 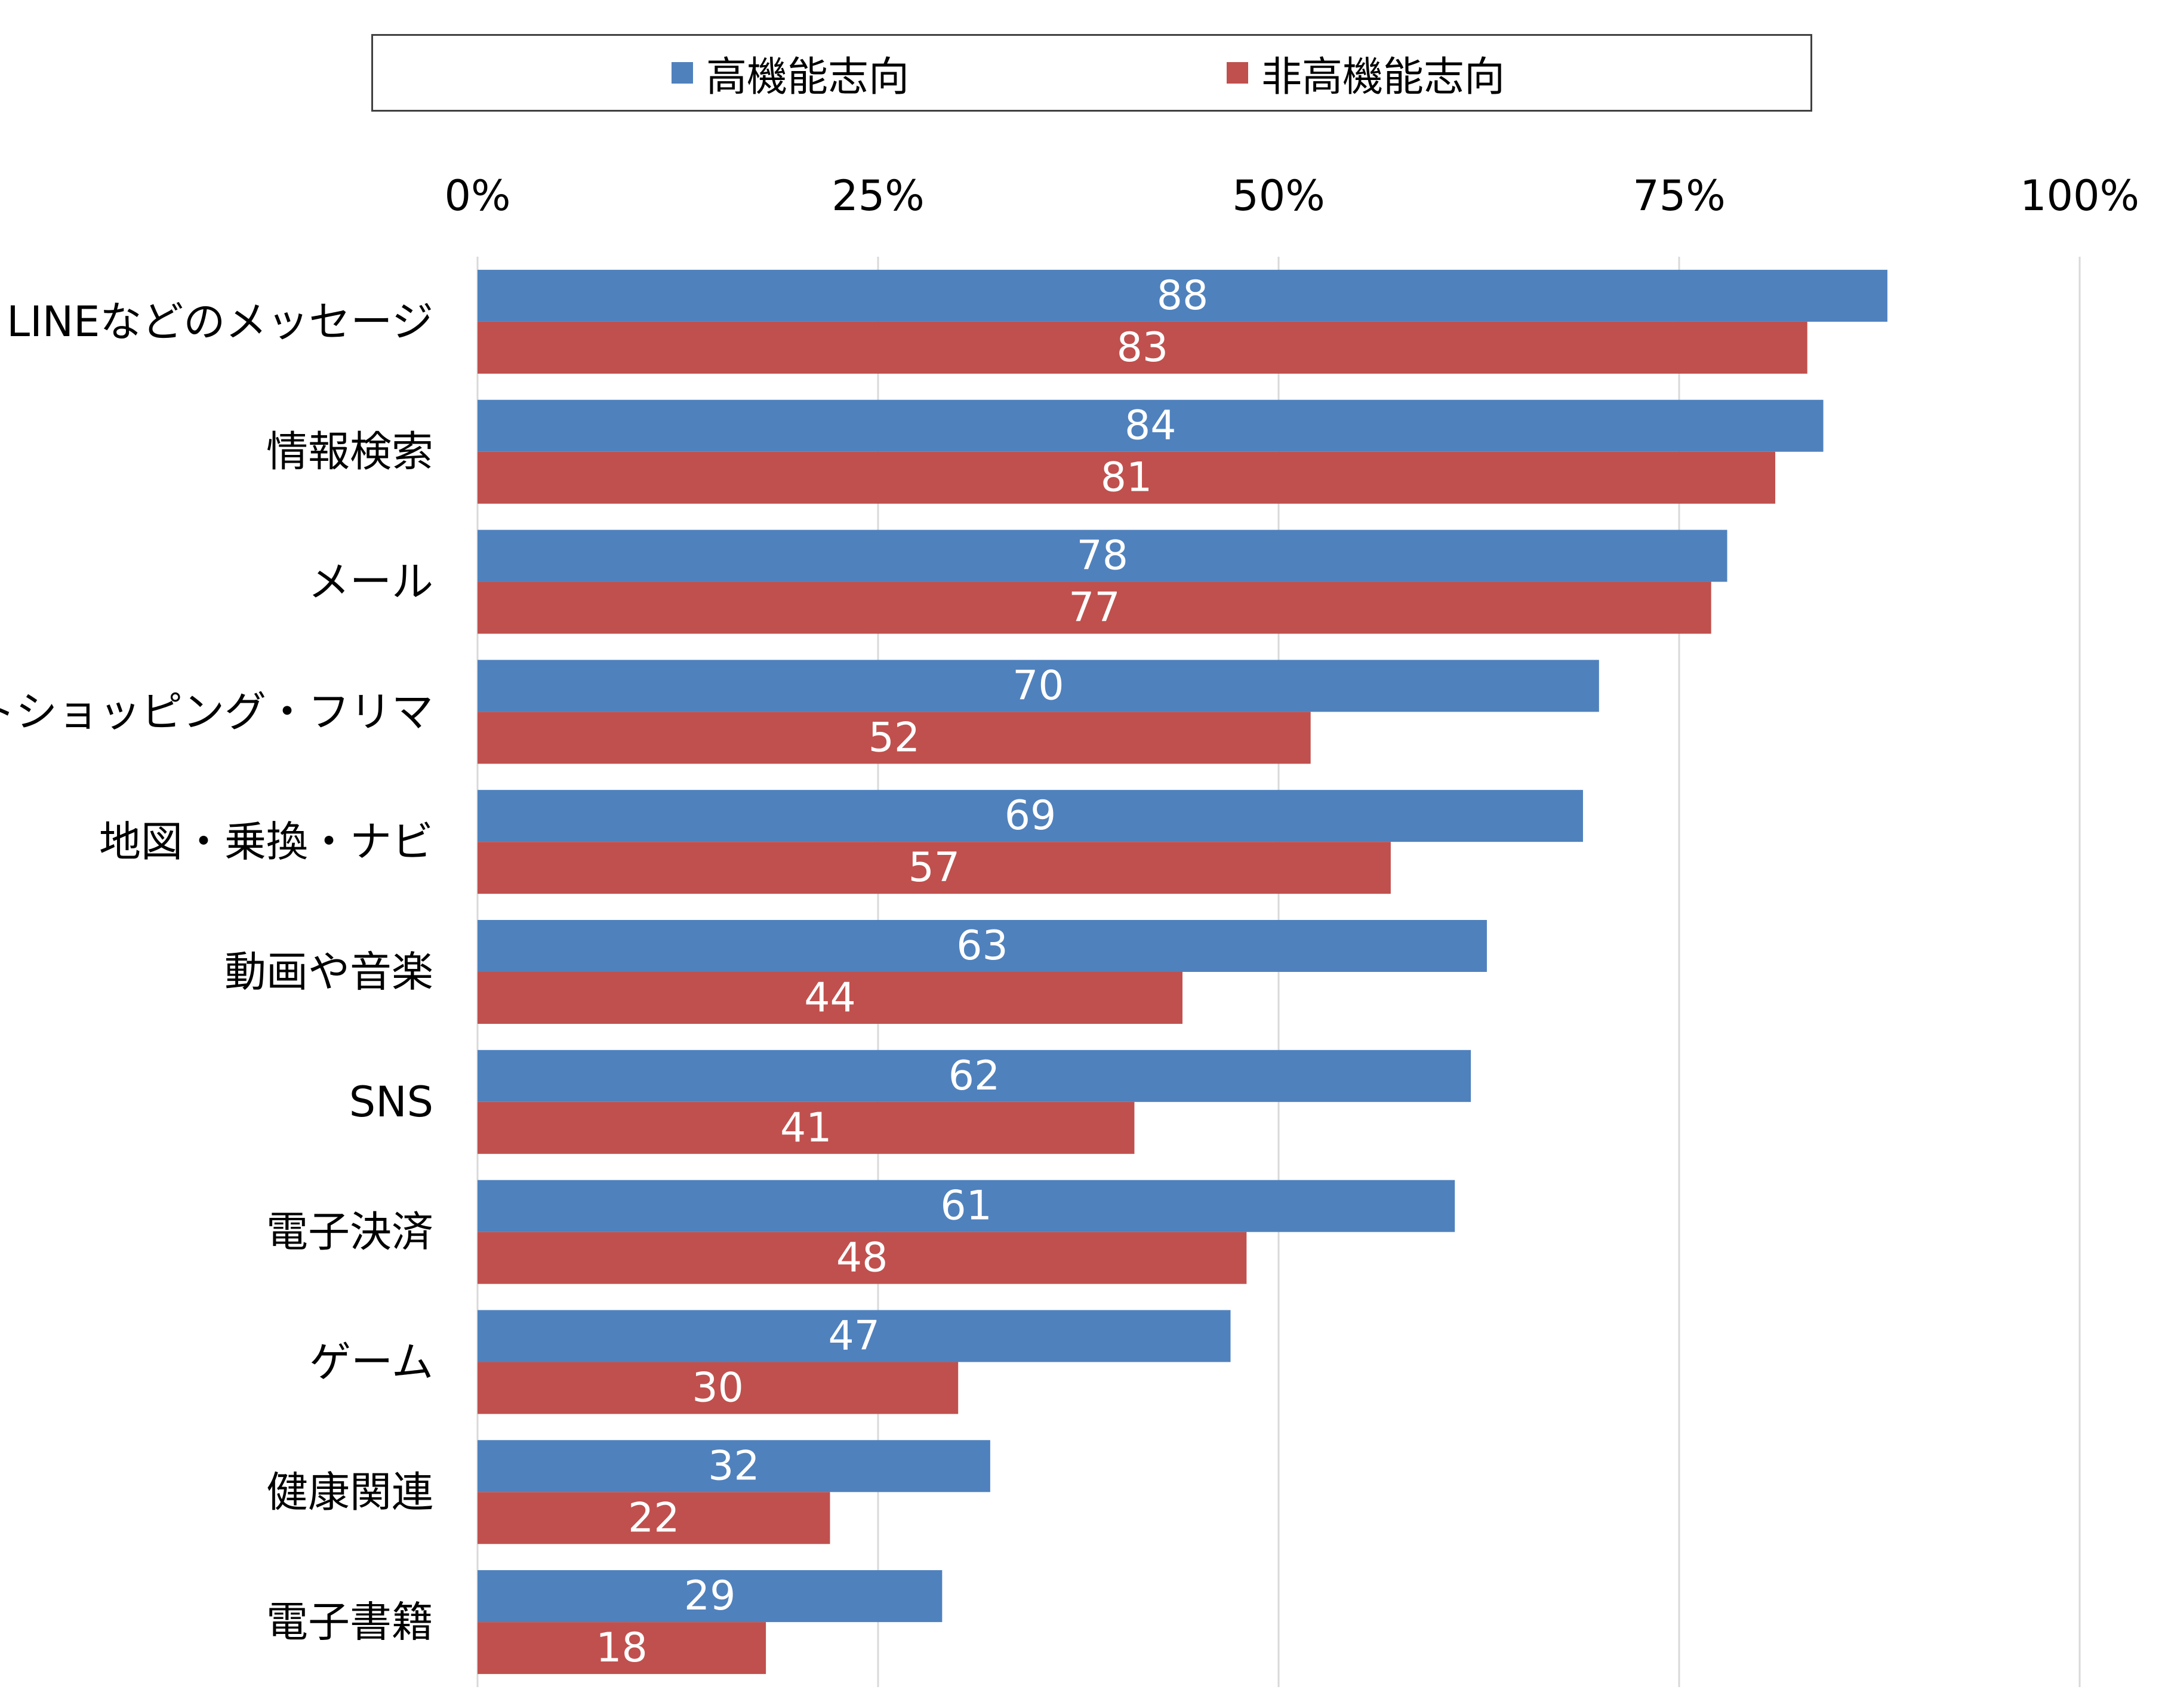 What do you see at coordinates (391, 1102) in the screenshot?
I see `category-label-6: SNS` at bounding box center [391, 1102].